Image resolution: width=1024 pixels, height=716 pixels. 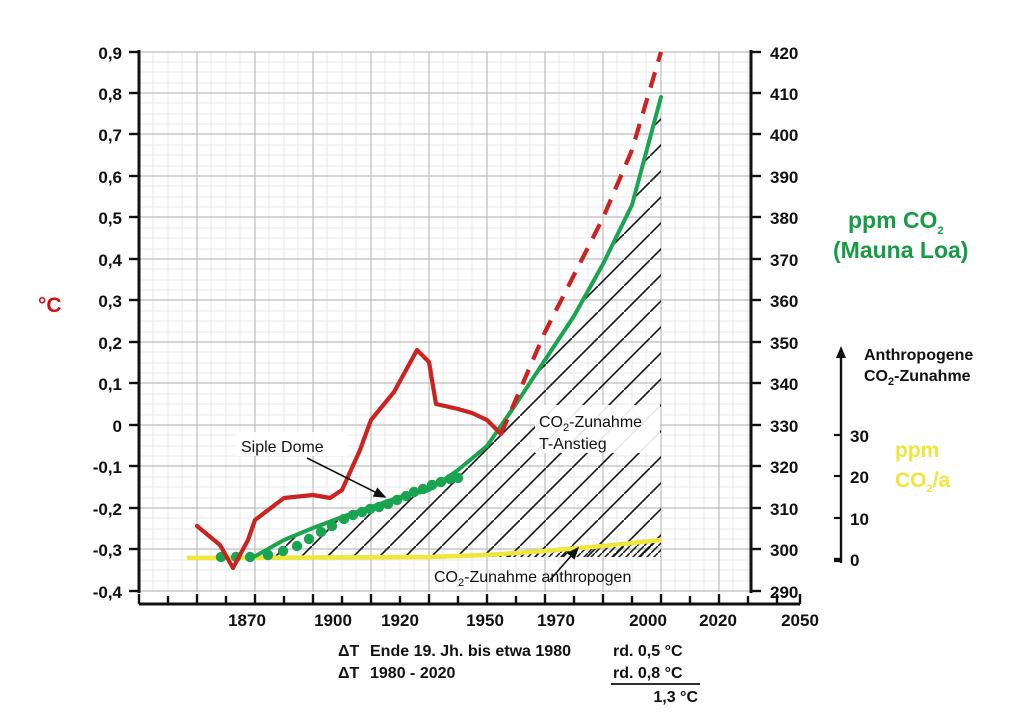 I want to click on annotation-t-anstieg: T-Anstieg, so click(x=573, y=444).